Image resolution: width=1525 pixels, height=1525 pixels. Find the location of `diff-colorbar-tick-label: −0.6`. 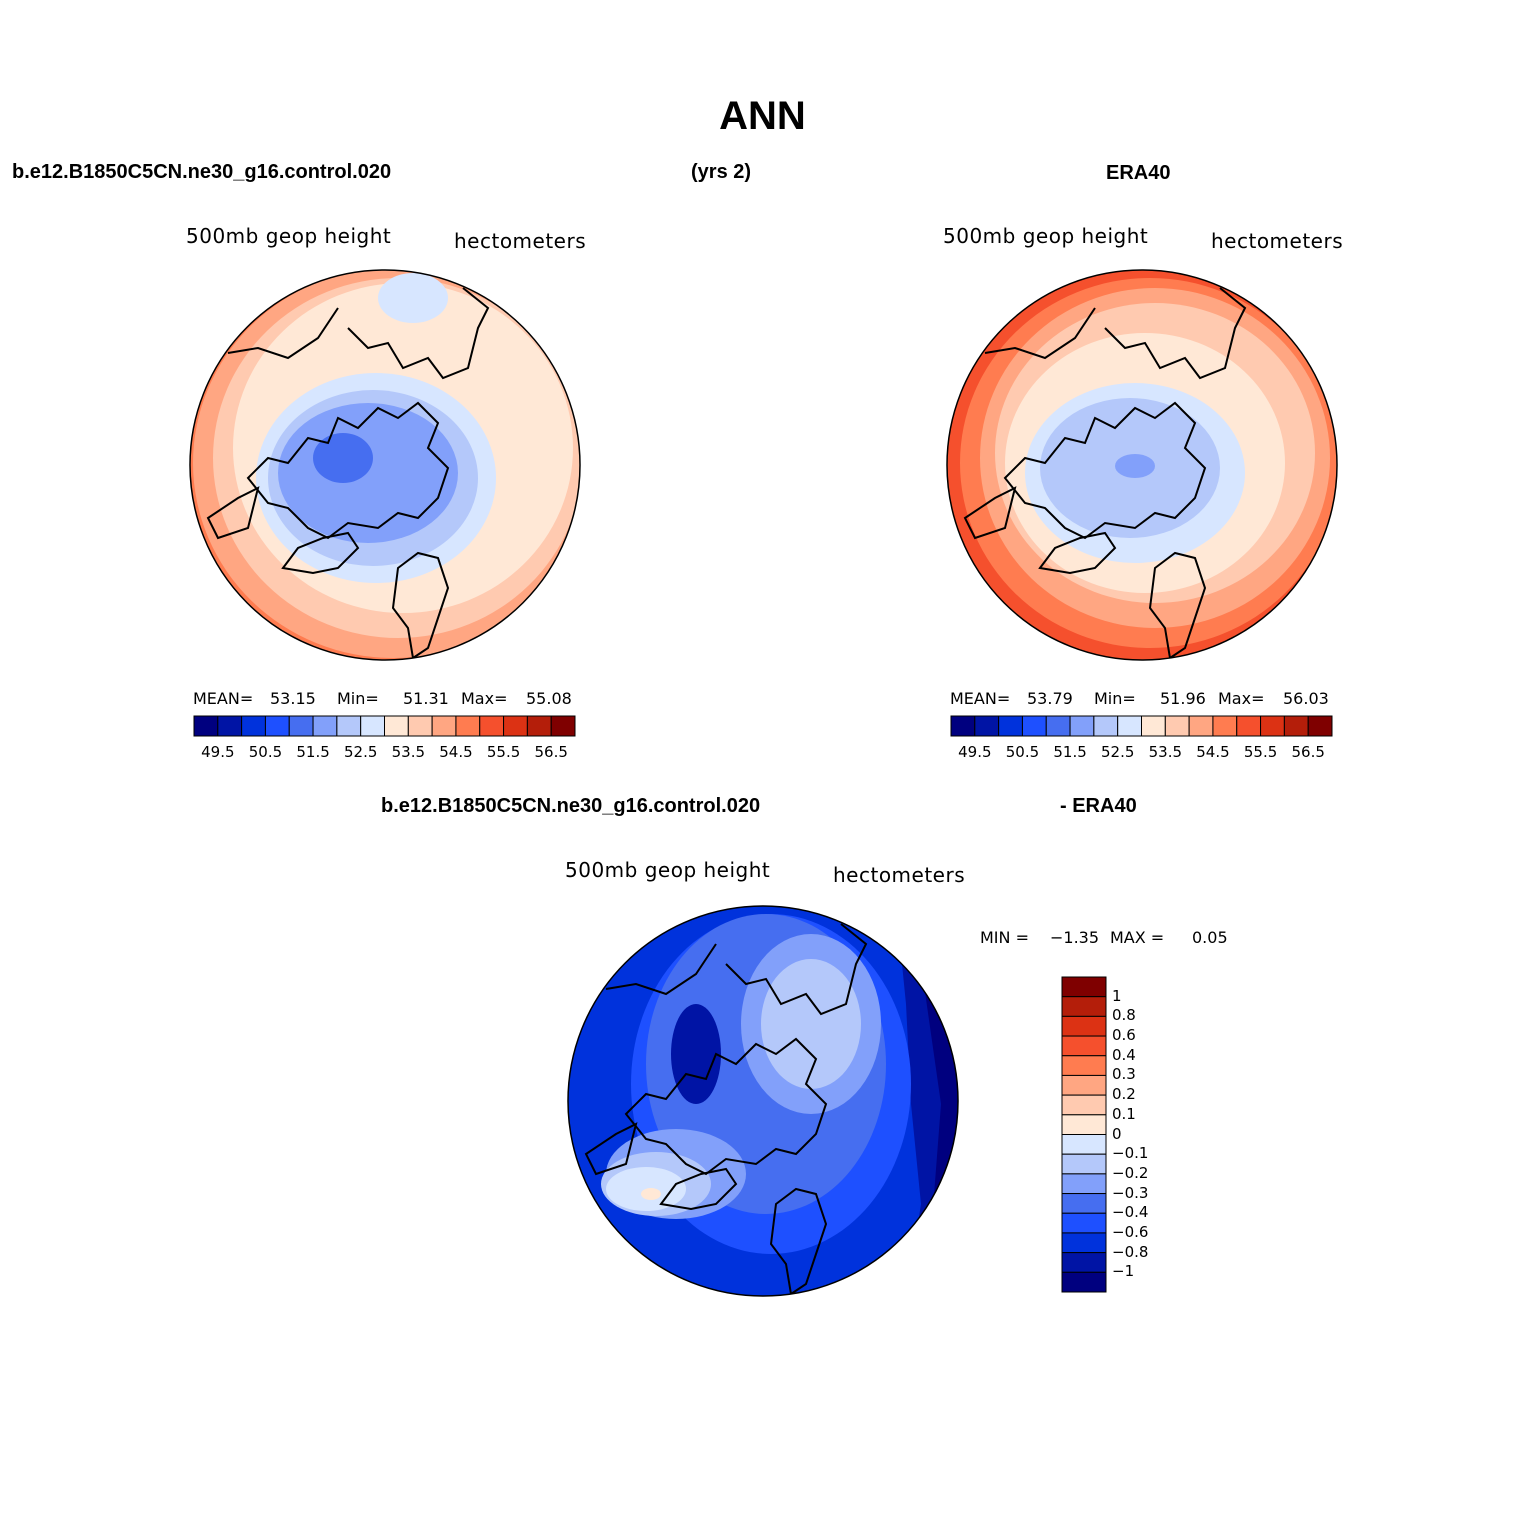

diff-colorbar-tick-label: −0.6 is located at coordinates (1130, 1231).